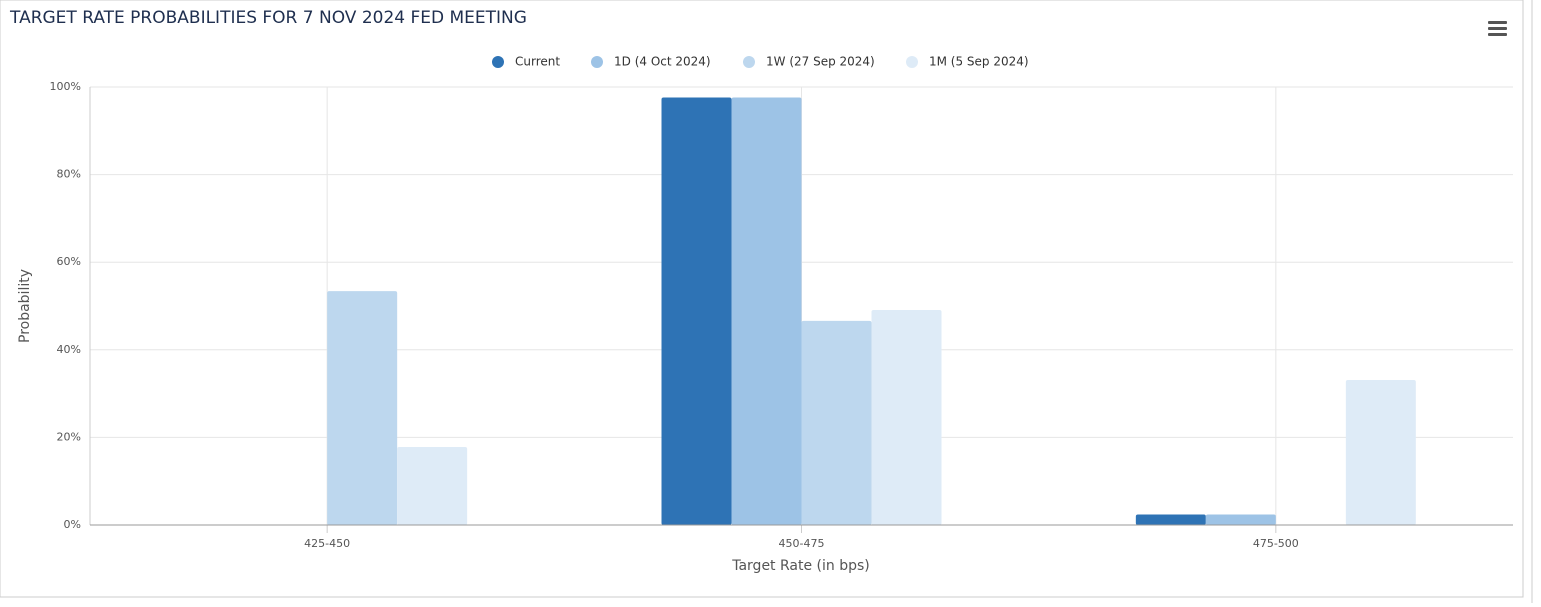  What do you see at coordinates (802, 543) in the screenshot?
I see `x-tick-label: 450-475` at bounding box center [802, 543].